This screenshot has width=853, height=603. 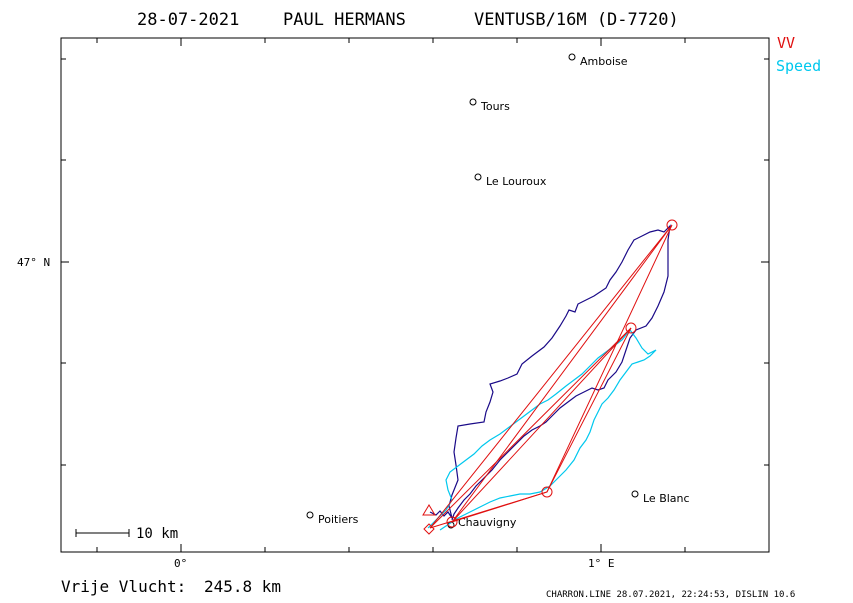 What do you see at coordinates (344, 20) in the screenshot?
I see `pilot-name: PAUL HERMANS` at bounding box center [344, 20].